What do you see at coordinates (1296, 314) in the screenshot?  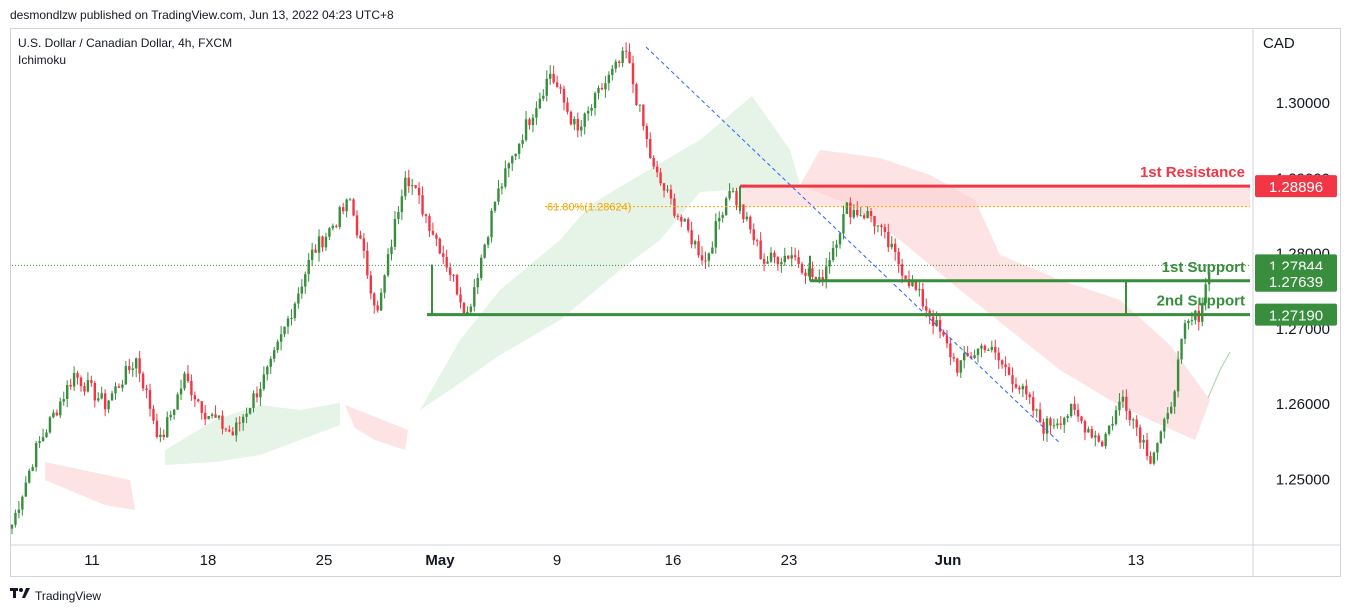 I see `support-2-price-tag` at bounding box center [1296, 314].